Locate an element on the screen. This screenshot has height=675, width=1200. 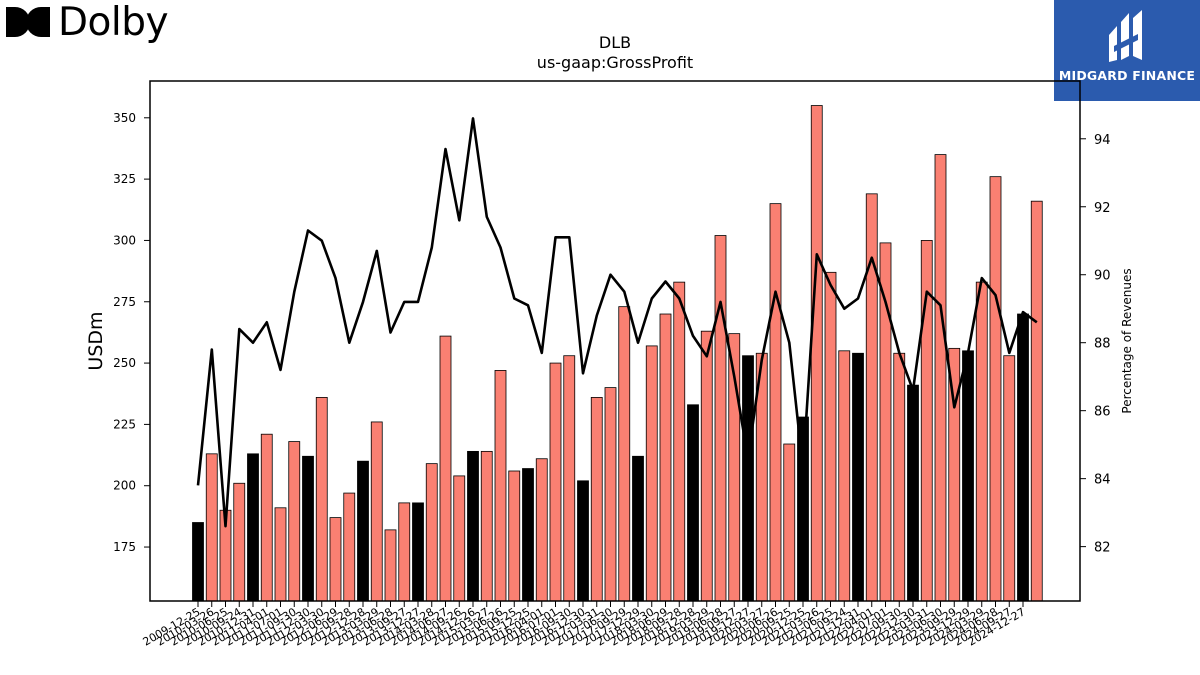
left-axis-ticks: 175 200 225 250 275 300 325 350 is located at coordinates (131, 332).